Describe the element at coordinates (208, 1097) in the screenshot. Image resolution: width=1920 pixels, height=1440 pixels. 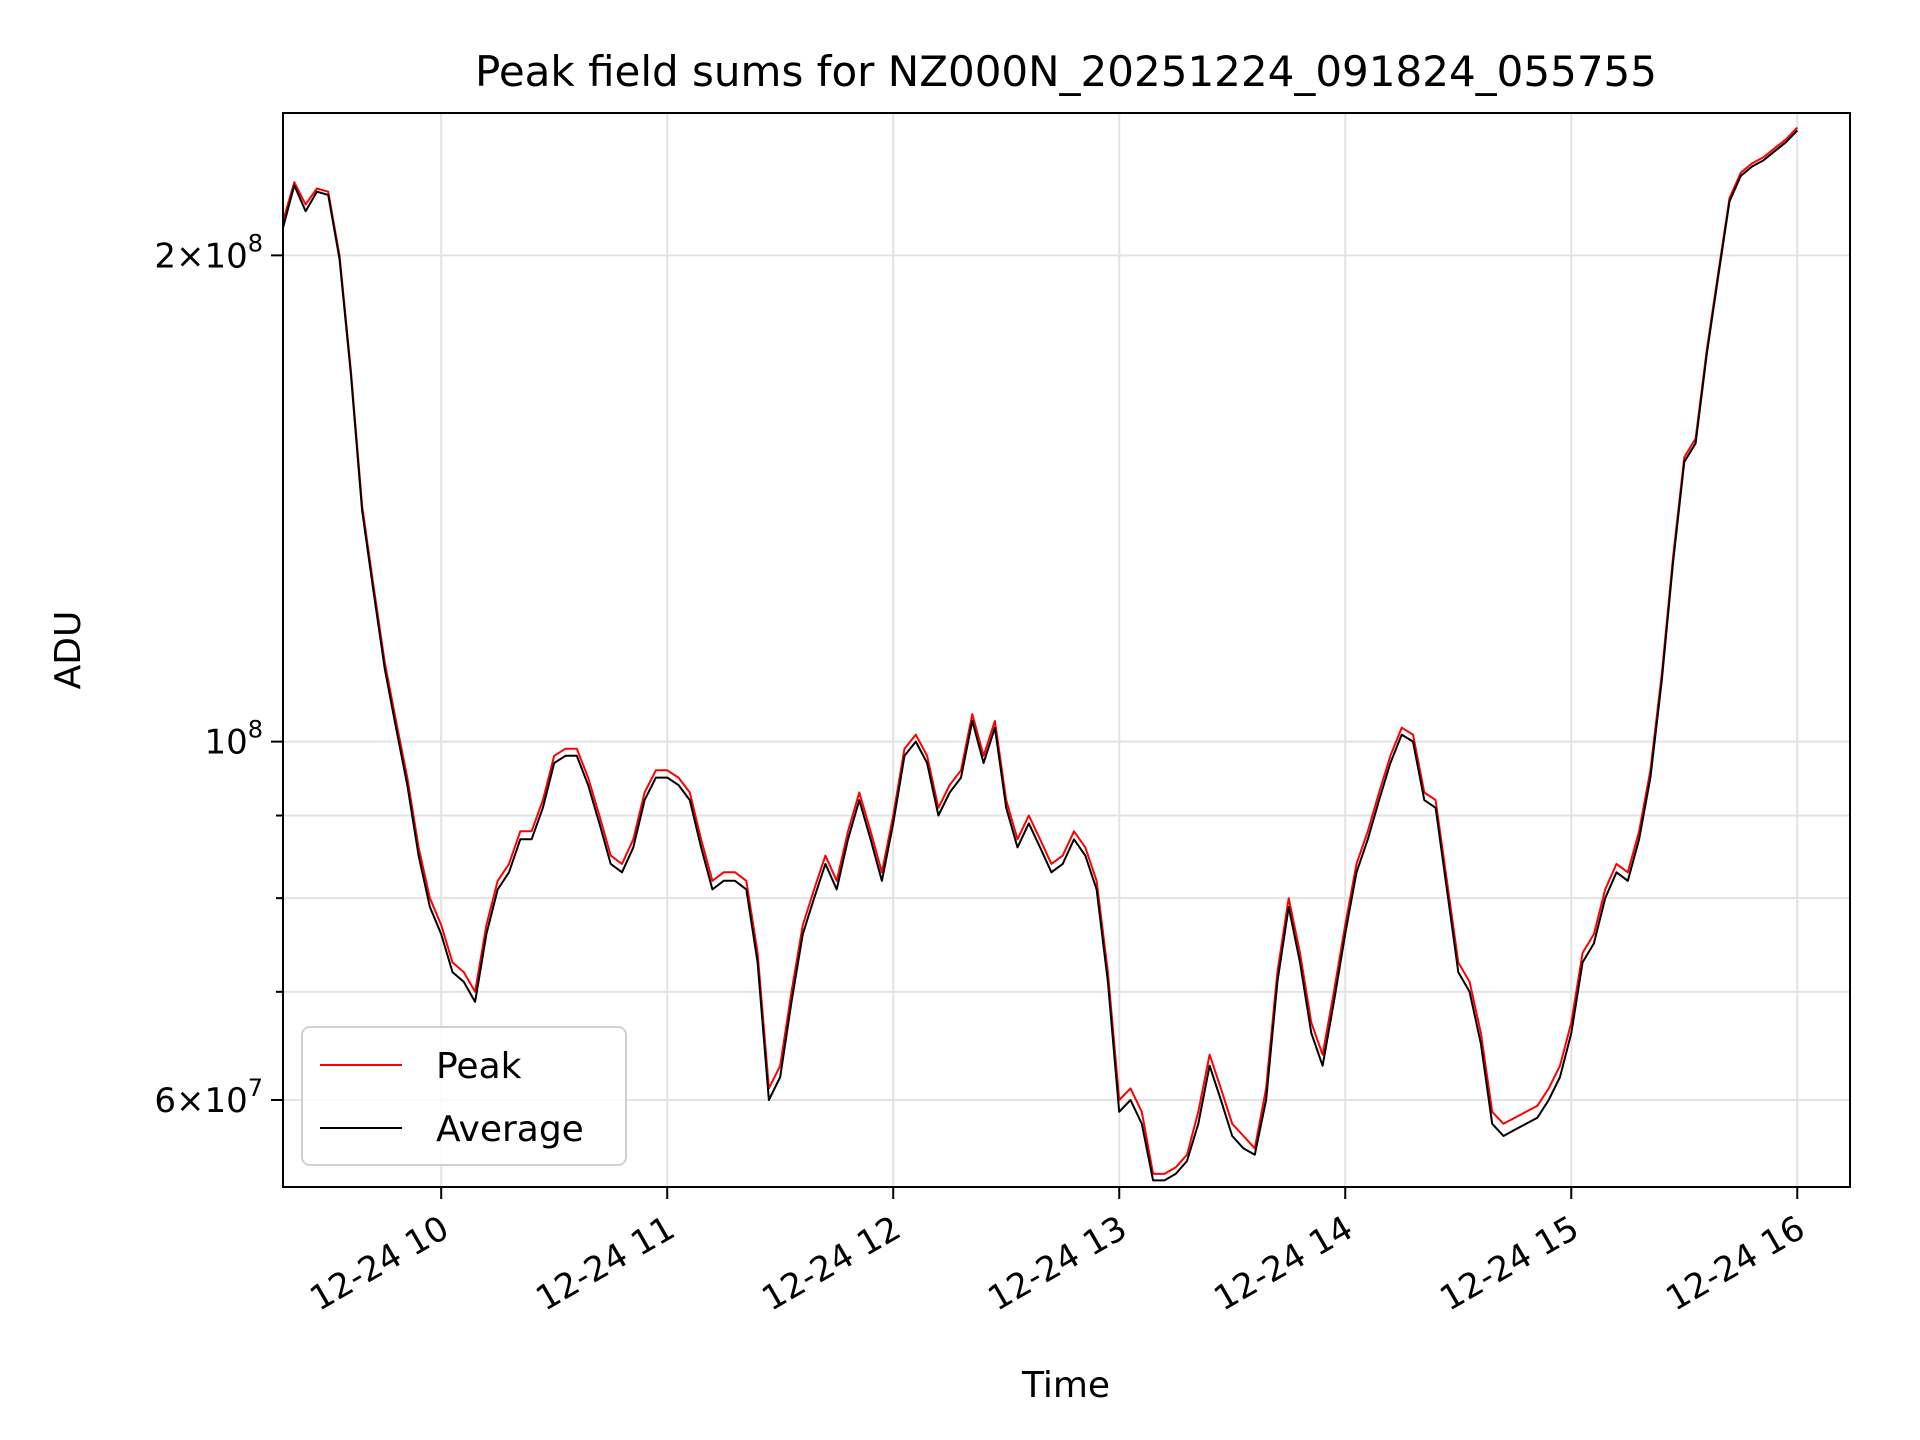
I see `y-tick-label: 6×107` at that location.